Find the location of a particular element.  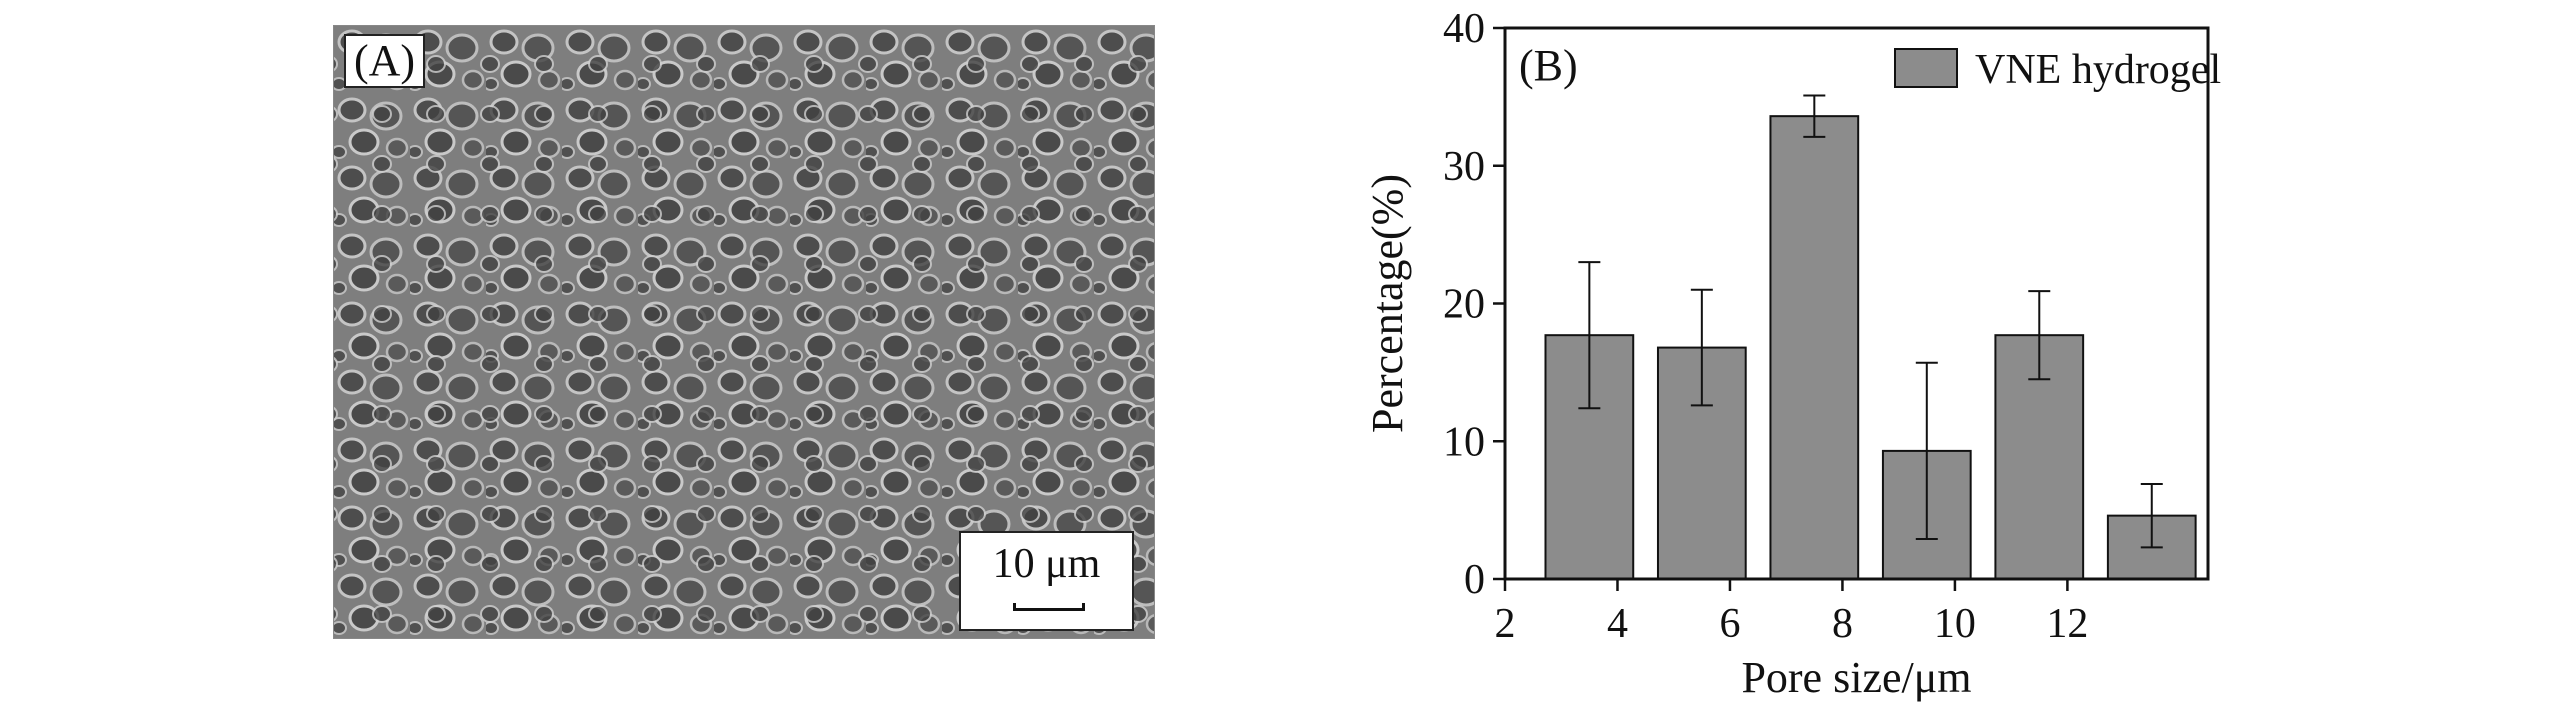

scale-bar-label: 10 μm is located at coordinates (1046, 564).